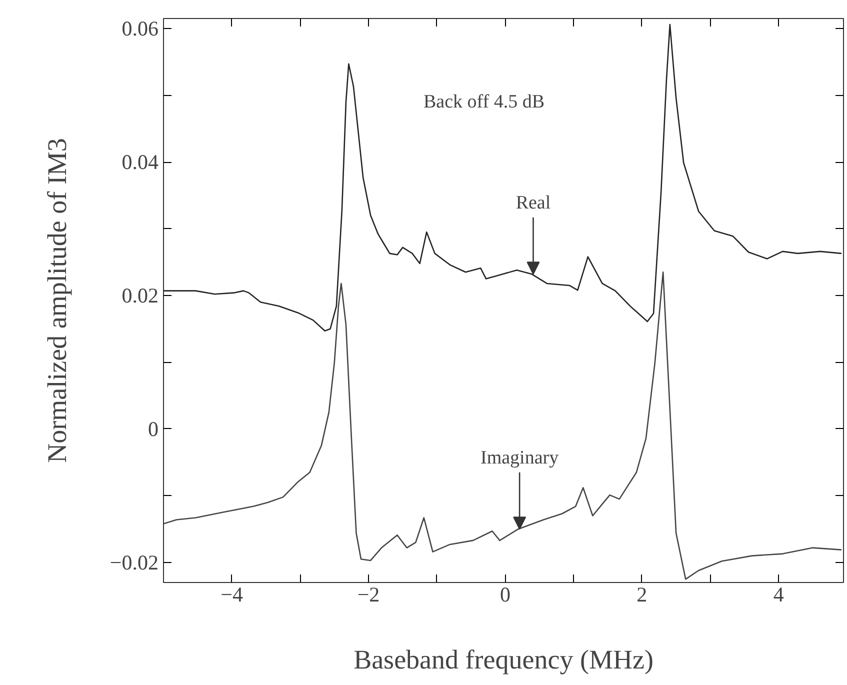  Describe the element at coordinates (505, 594) in the screenshot. I see `x-tick-label: 0` at that location.